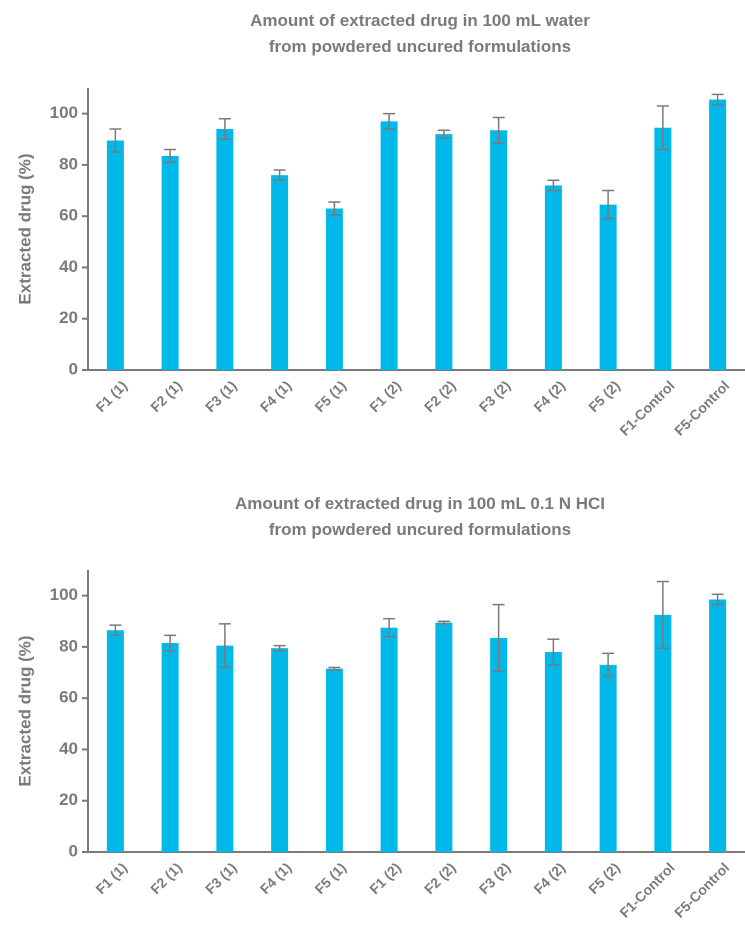  What do you see at coordinates (420, 20) in the screenshot?
I see `chart-title-line: Amount of extracted drug in 100 mL water` at bounding box center [420, 20].